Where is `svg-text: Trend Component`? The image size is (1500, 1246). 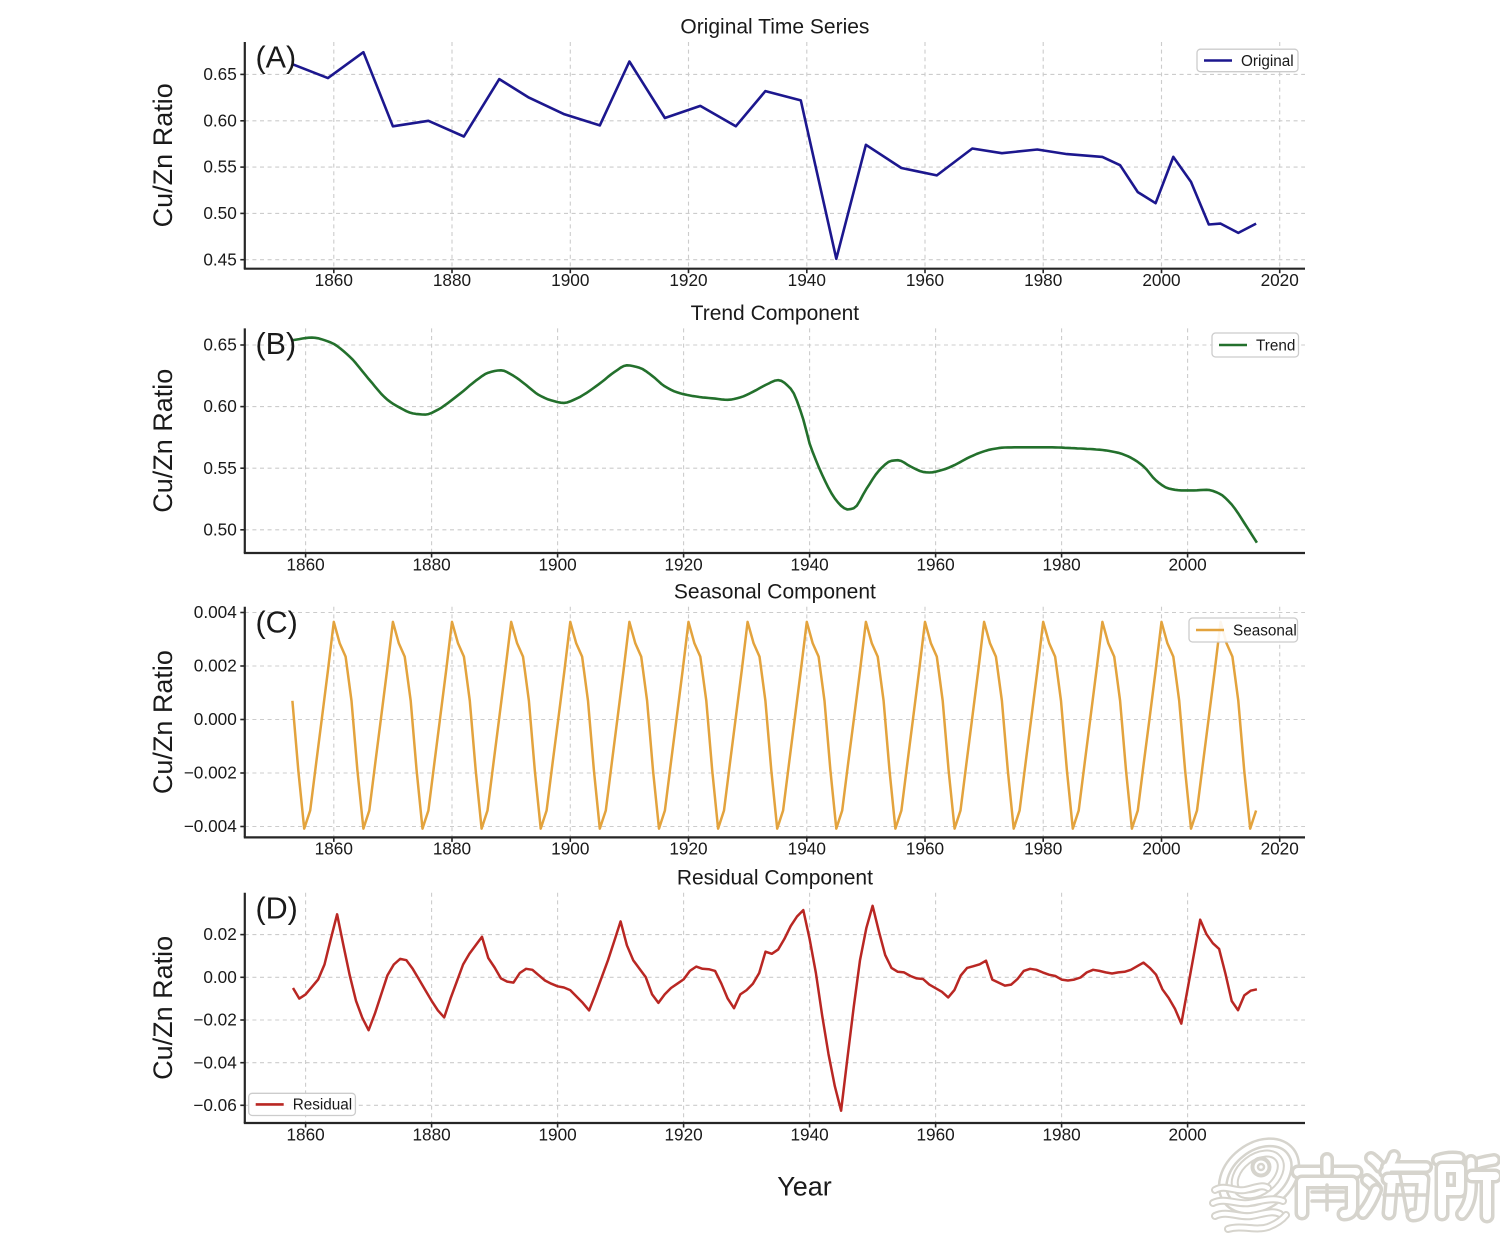 svg-text: Trend Component is located at coordinates (775, 313).